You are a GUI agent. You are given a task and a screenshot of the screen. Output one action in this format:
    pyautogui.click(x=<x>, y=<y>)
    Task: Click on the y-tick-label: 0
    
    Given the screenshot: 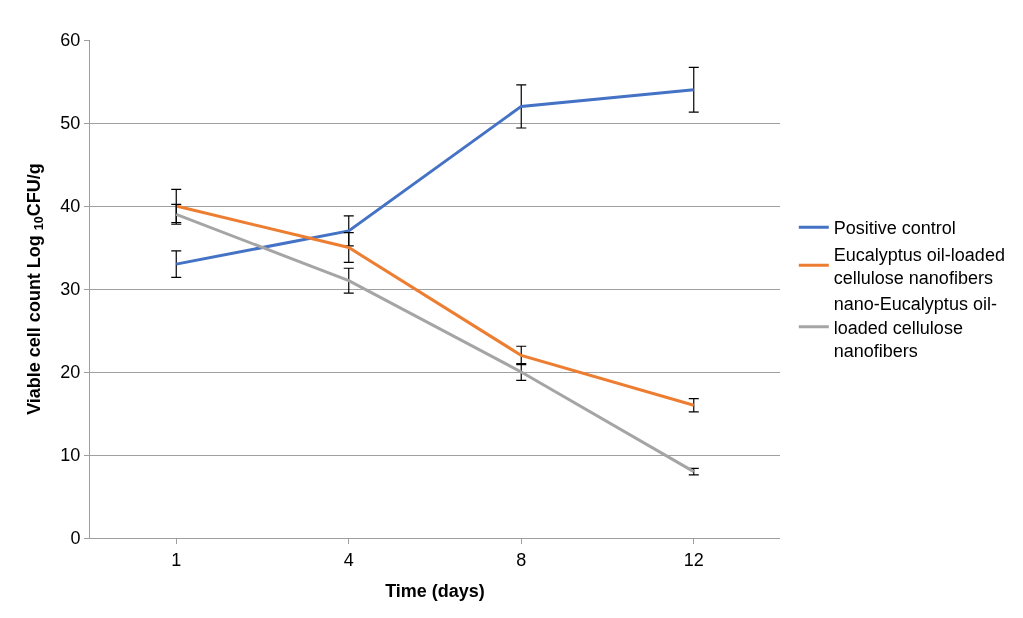 What is the action you would take?
    pyautogui.click(x=75, y=538)
    